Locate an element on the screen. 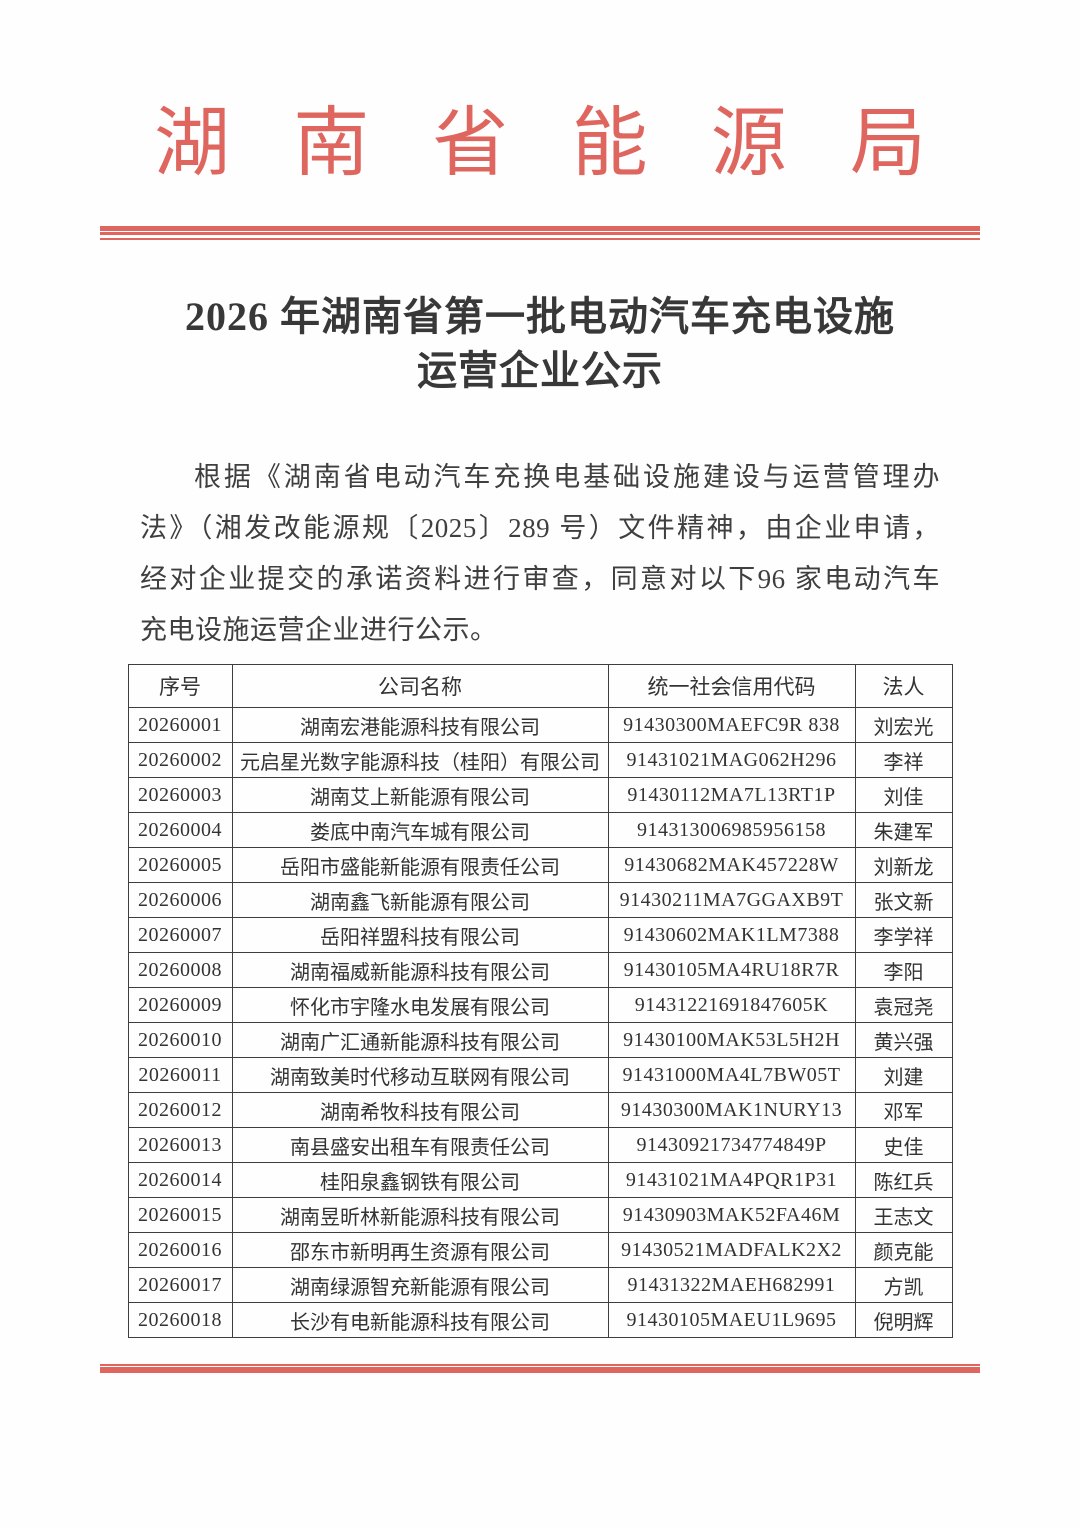 The image size is (1080, 1528). company-cell: 湖南希牧科技有限公司 is located at coordinates (420, 1110).